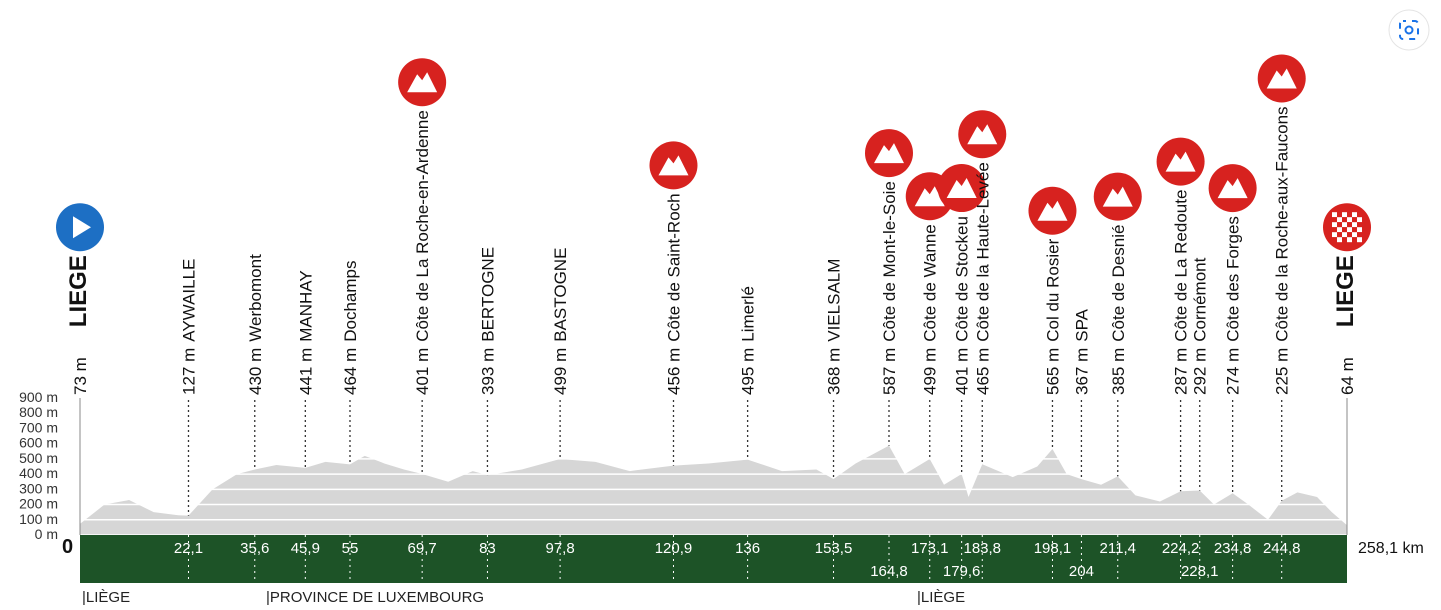 The height and width of the screenshot is (610, 1441). Describe the element at coordinates (254, 548) in the screenshot. I see `km-label: 35,6` at that location.